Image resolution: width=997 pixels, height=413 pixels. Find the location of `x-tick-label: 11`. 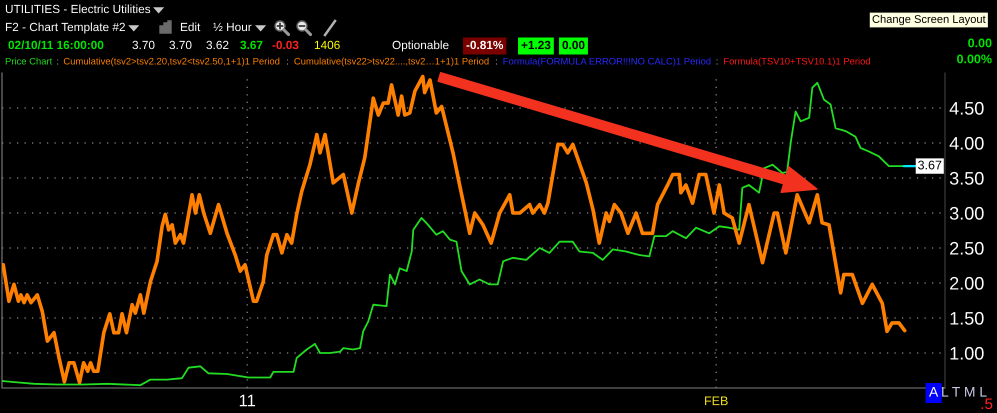

x-tick-label: 11 is located at coordinates (248, 400).